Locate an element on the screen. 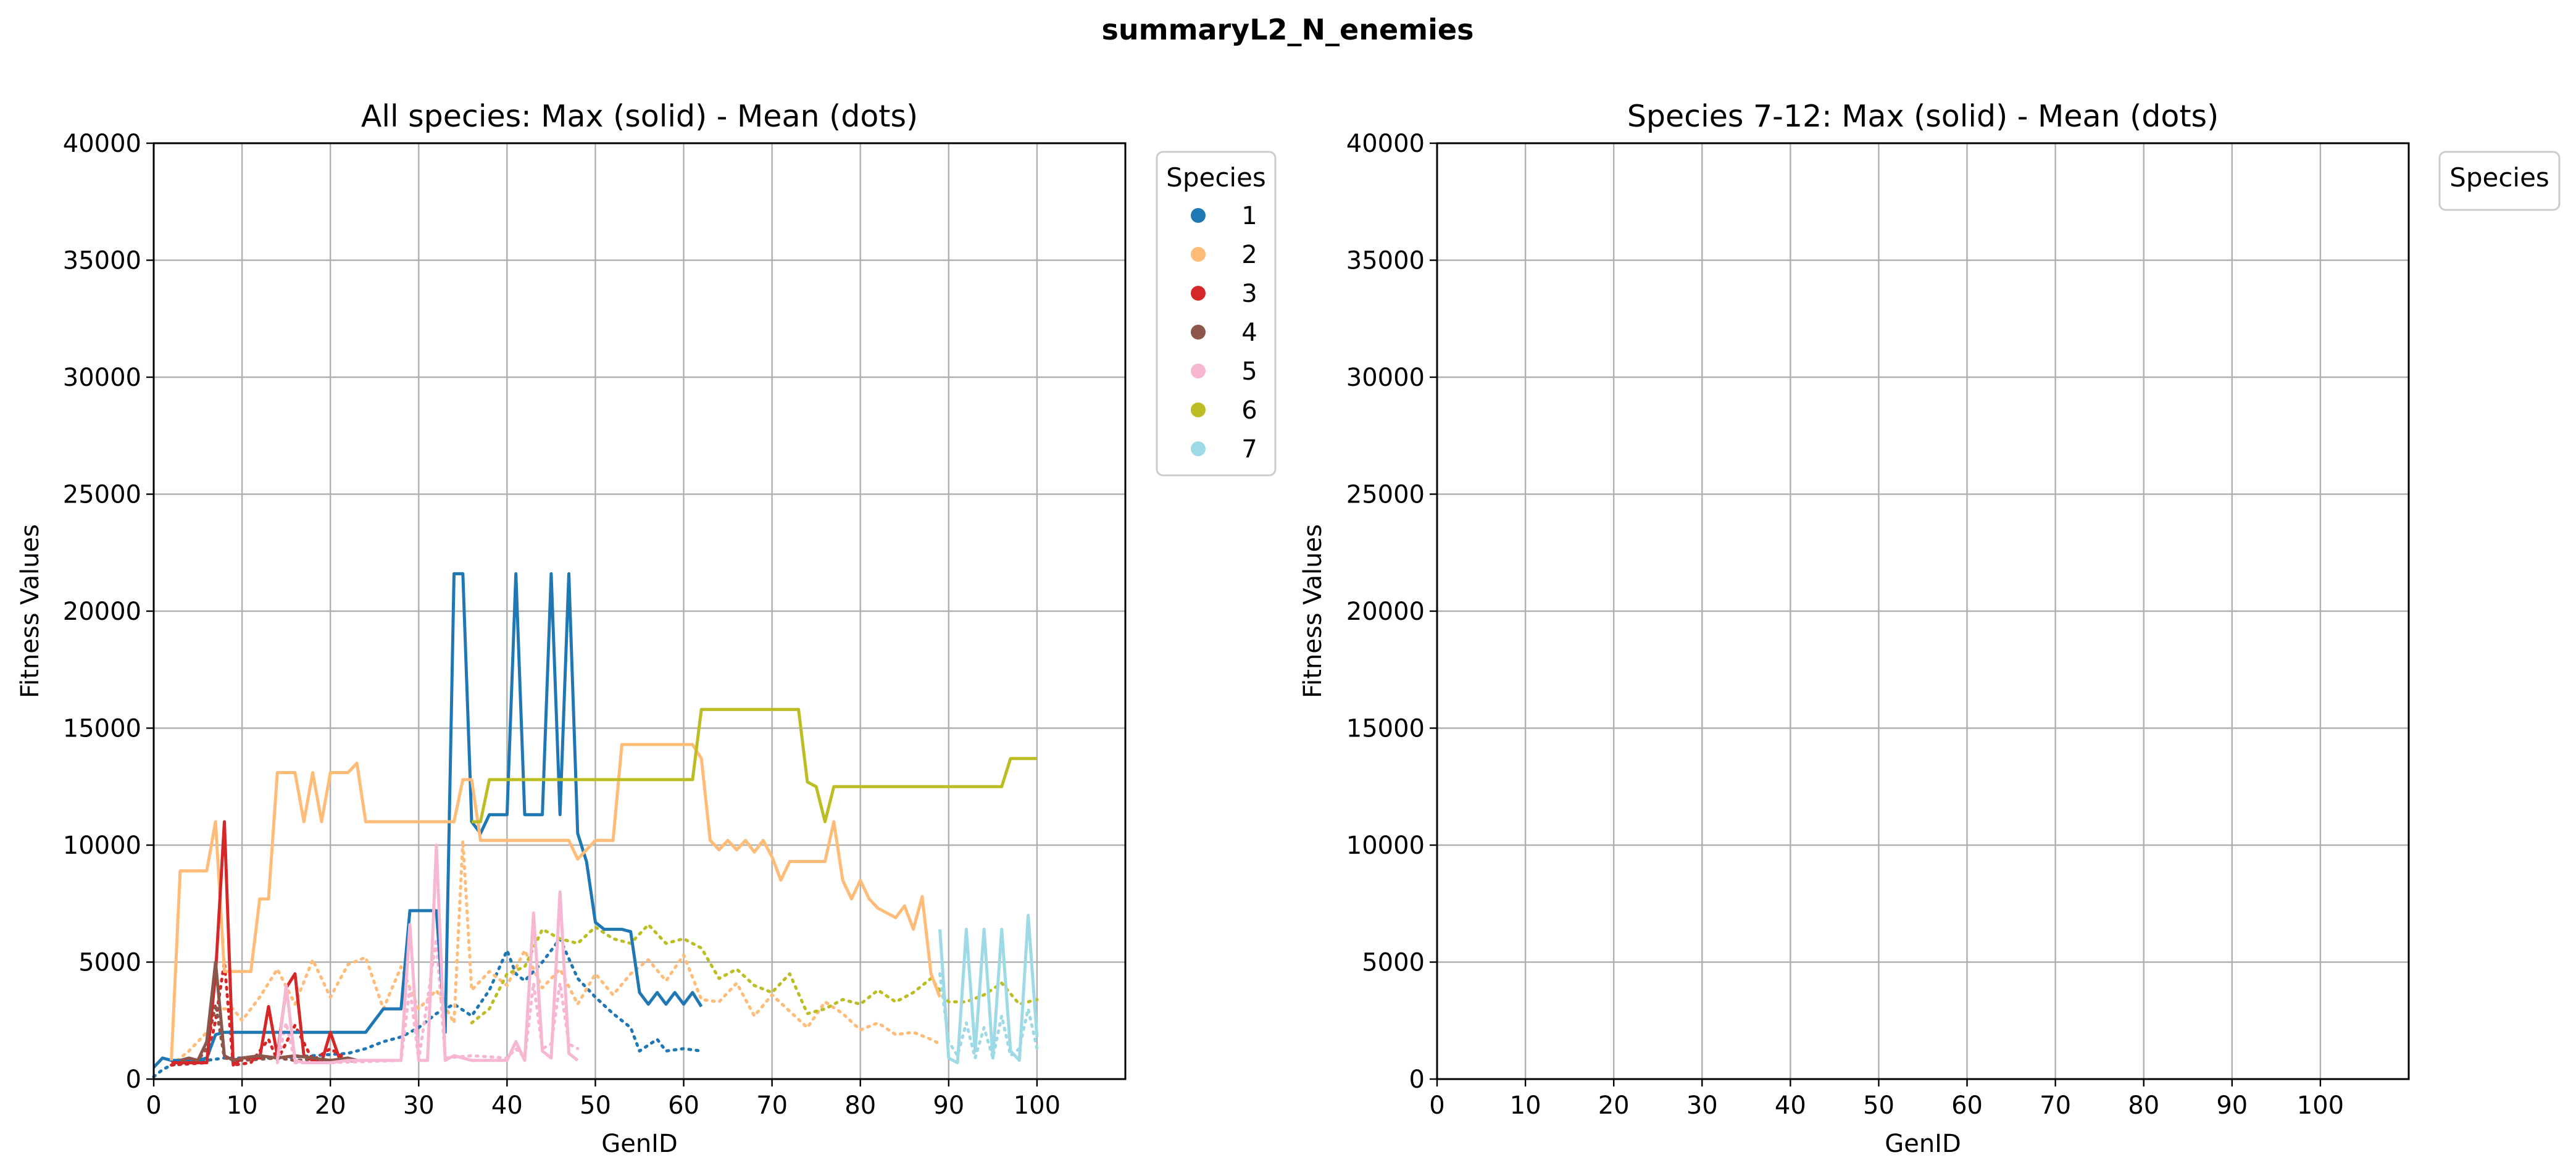 Image resolution: width=2576 pixels, height=1176 pixels. series-3-mean-line is located at coordinates (260, 1014).